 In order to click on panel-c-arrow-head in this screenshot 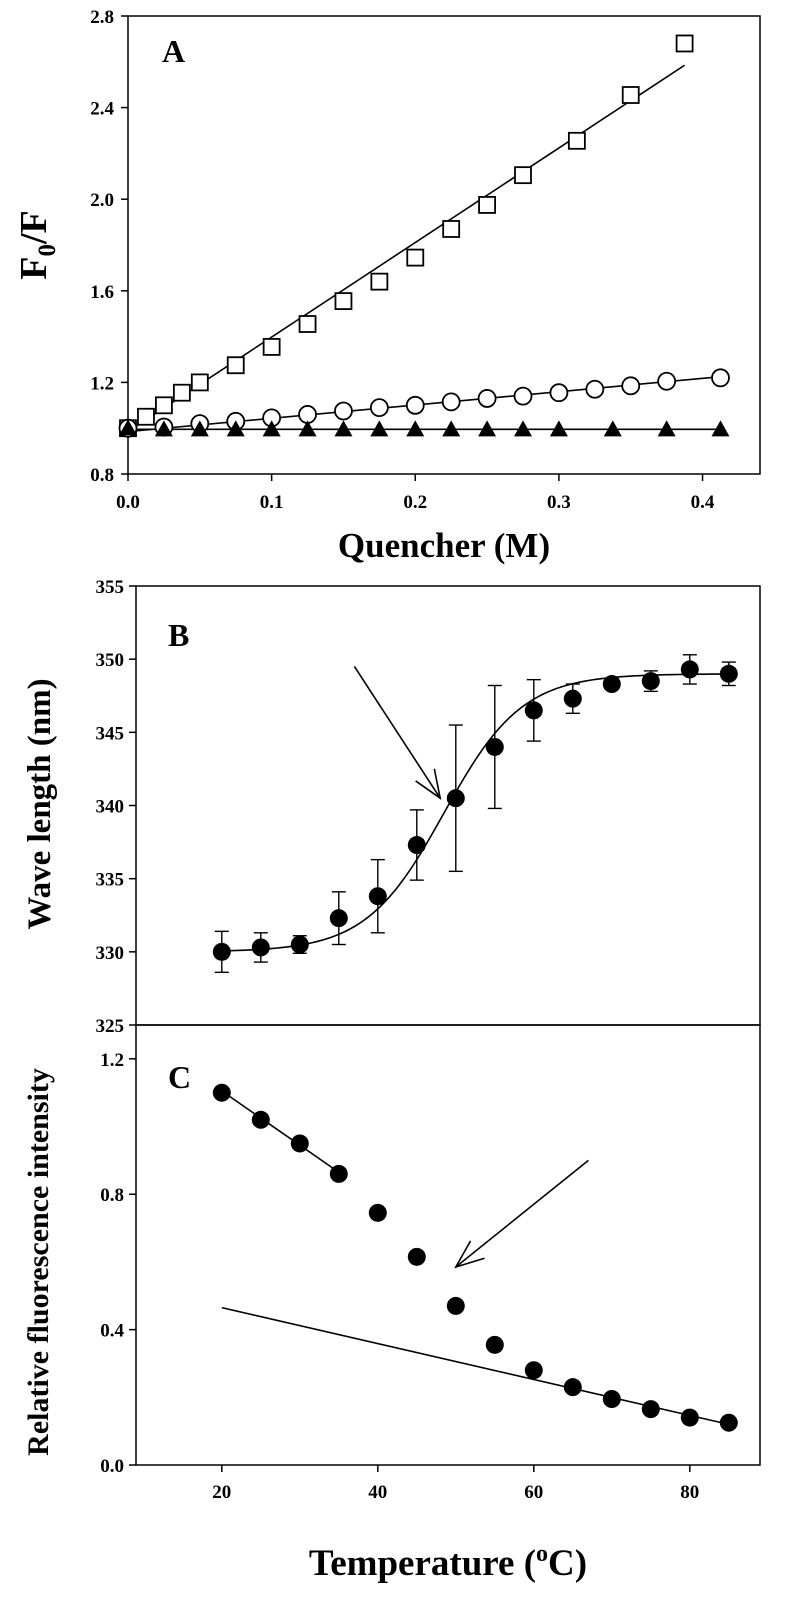, I will do `click(469, 1254)`.